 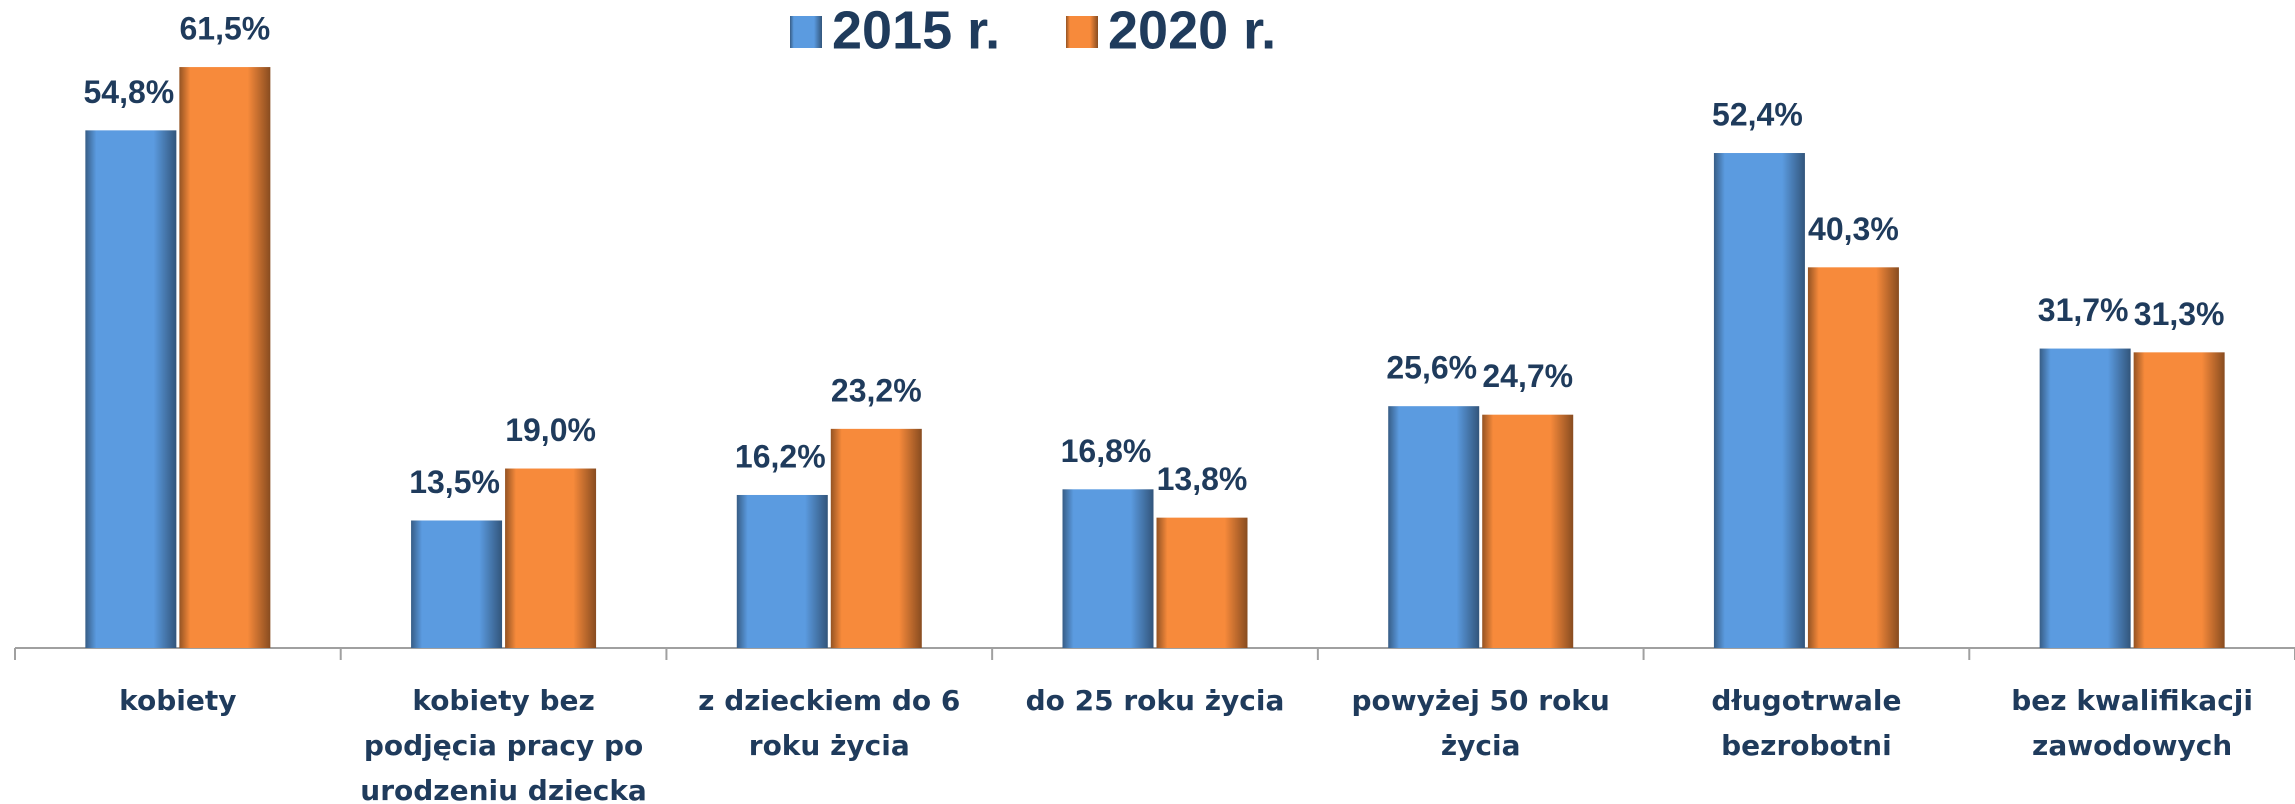 I want to click on value-label: 23,2%, so click(x=876, y=390).